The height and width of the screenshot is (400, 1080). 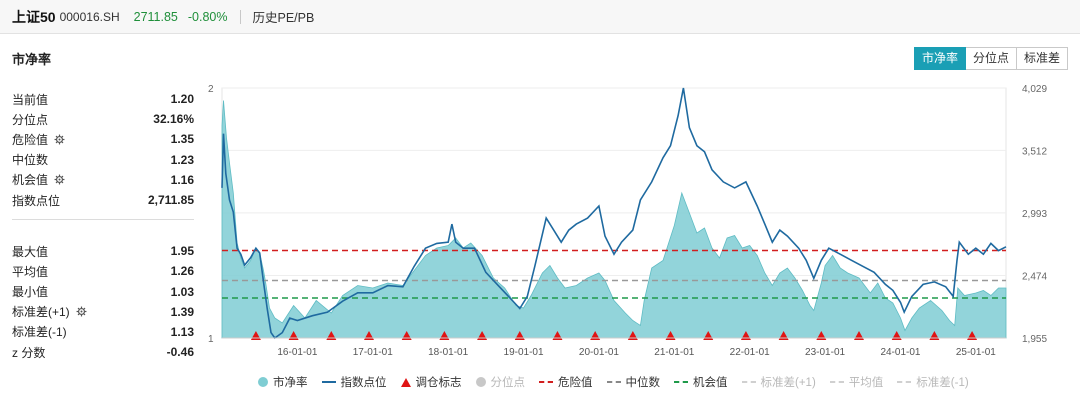 What do you see at coordinates (283, 18) in the screenshot?
I see `history-pe-pb-link: 历史PE/PB` at bounding box center [283, 18].